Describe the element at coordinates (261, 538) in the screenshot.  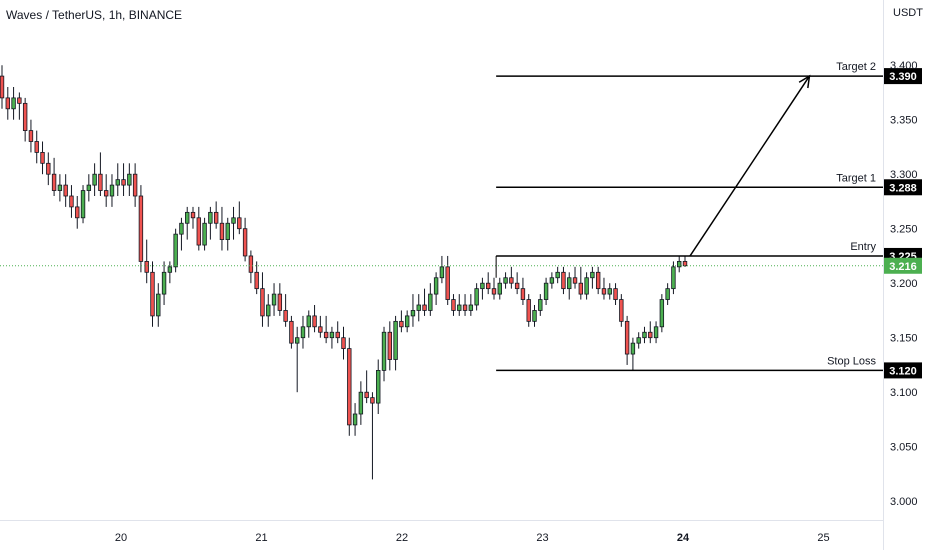
I see `x-tick-label: 21` at that location.